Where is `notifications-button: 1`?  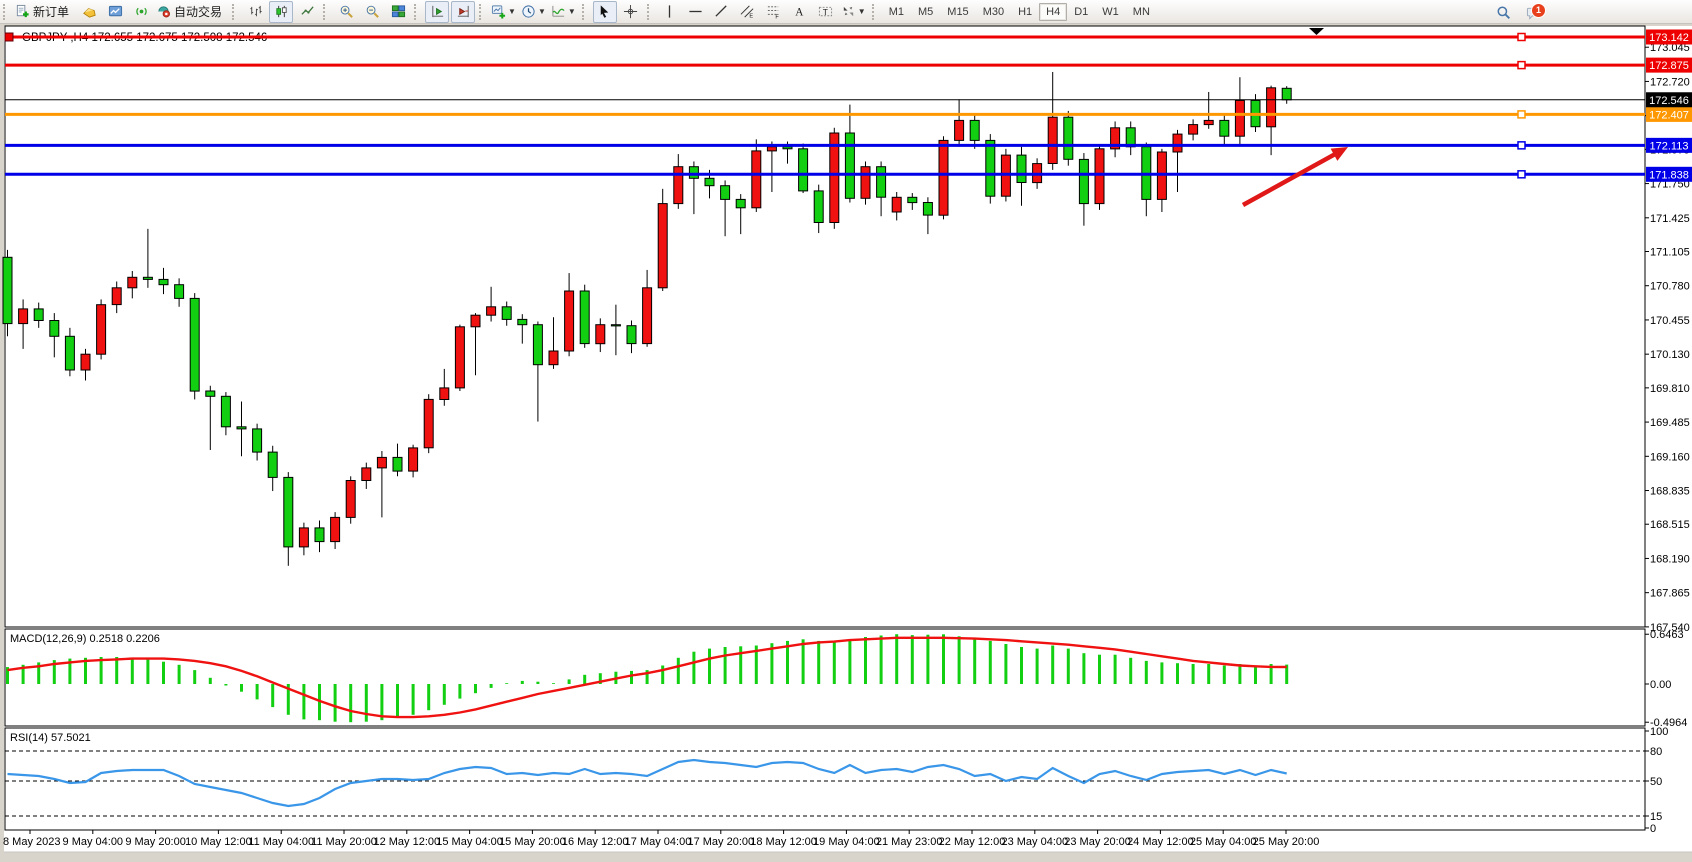
notifications-button: 1 is located at coordinates (1533, 12).